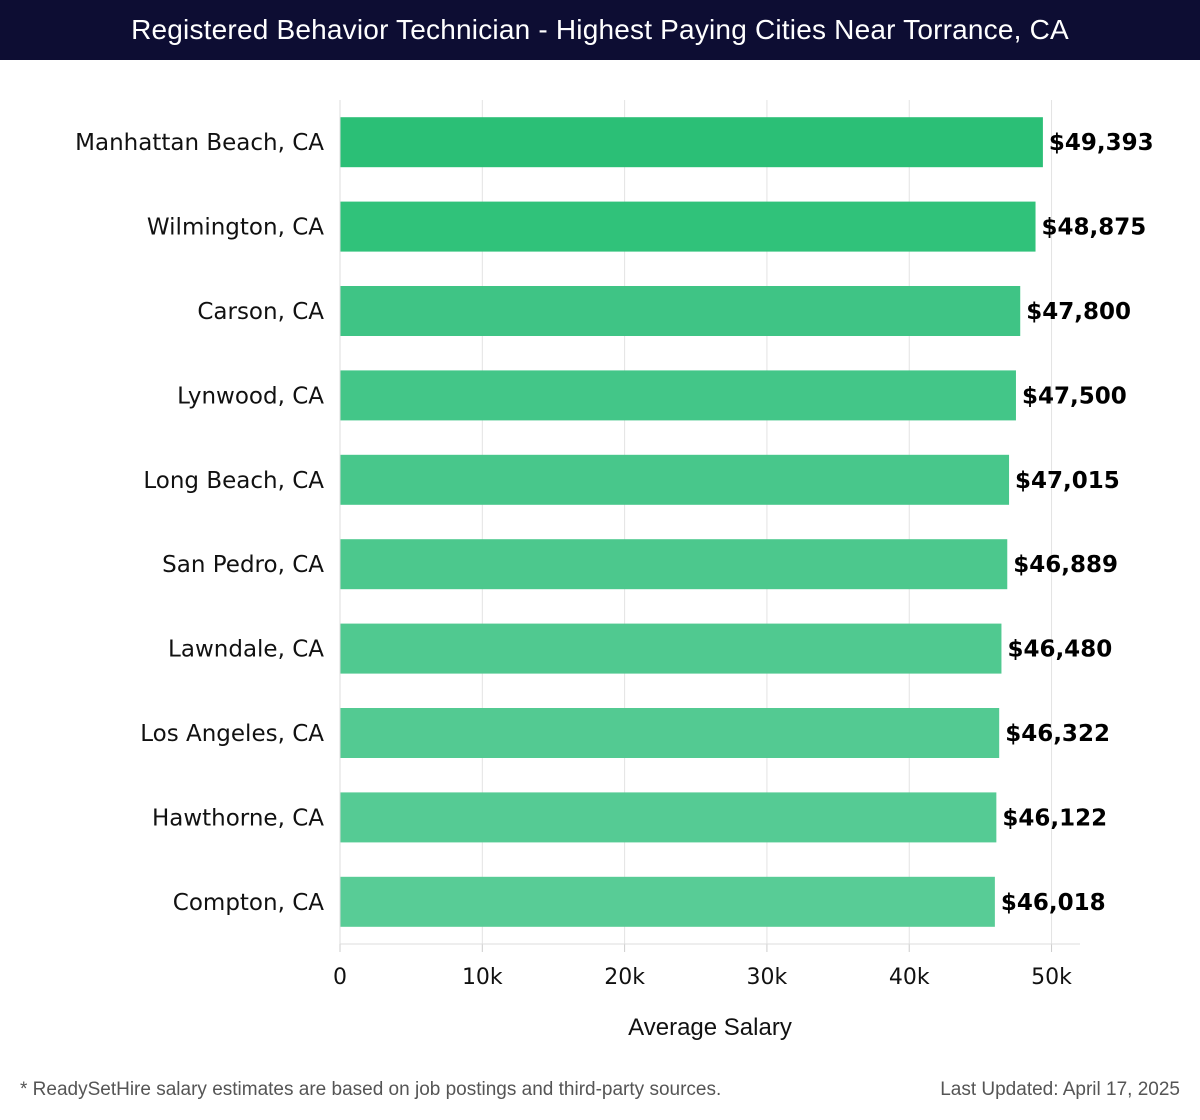  Describe the element at coordinates (246, 650) in the screenshot. I see `category-label: Lawndale, CA` at that location.